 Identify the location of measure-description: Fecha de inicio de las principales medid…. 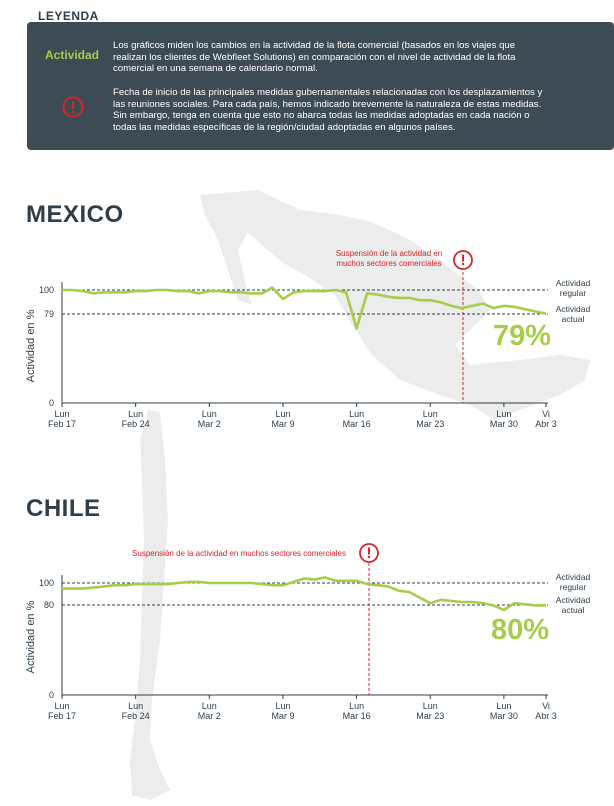
(327, 110).